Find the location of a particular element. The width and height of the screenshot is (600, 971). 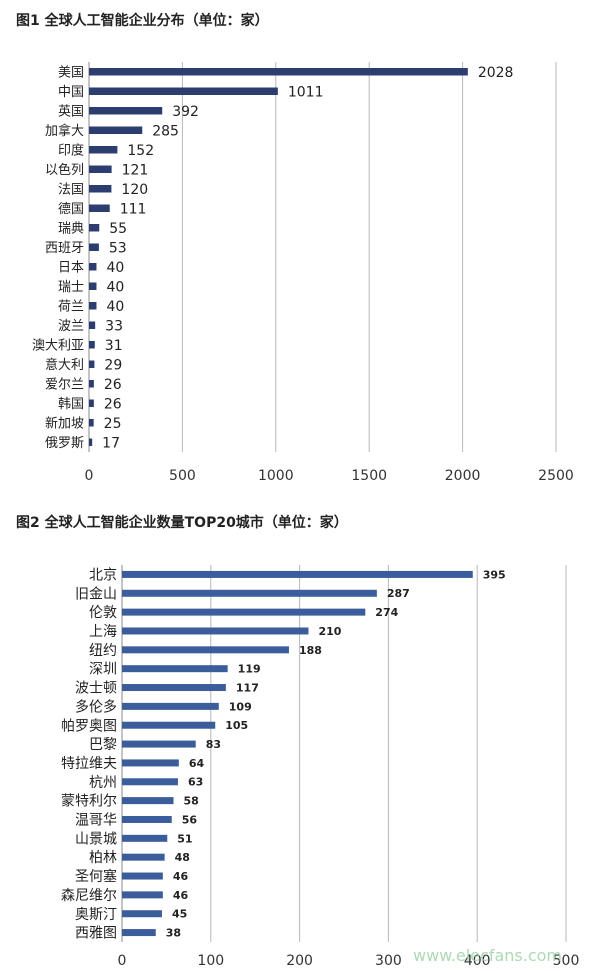

data-label: 1011 is located at coordinates (306, 92).